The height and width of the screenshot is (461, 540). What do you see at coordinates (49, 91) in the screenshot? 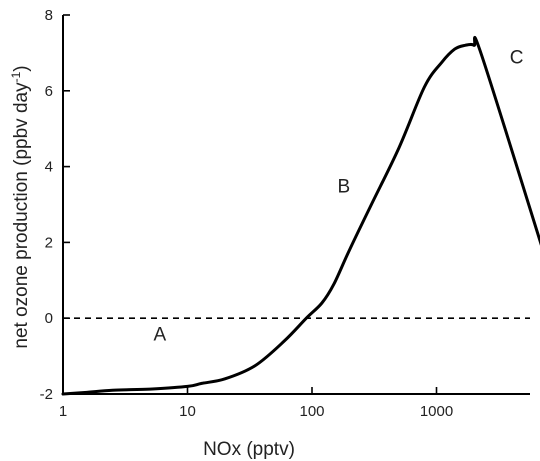
I see `y-tick-label: 6` at bounding box center [49, 91].